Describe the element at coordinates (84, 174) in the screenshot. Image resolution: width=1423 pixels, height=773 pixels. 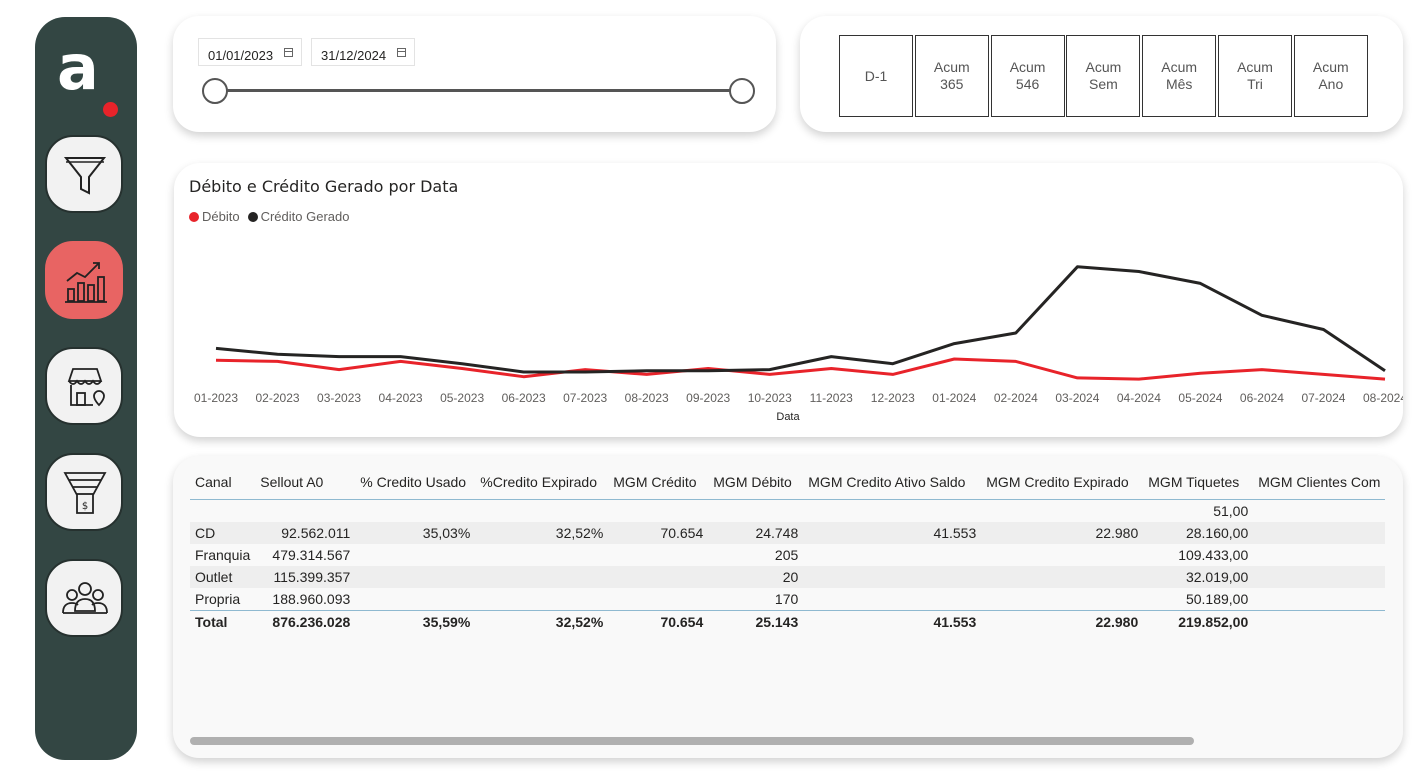
I see `nav-filter-button` at that location.